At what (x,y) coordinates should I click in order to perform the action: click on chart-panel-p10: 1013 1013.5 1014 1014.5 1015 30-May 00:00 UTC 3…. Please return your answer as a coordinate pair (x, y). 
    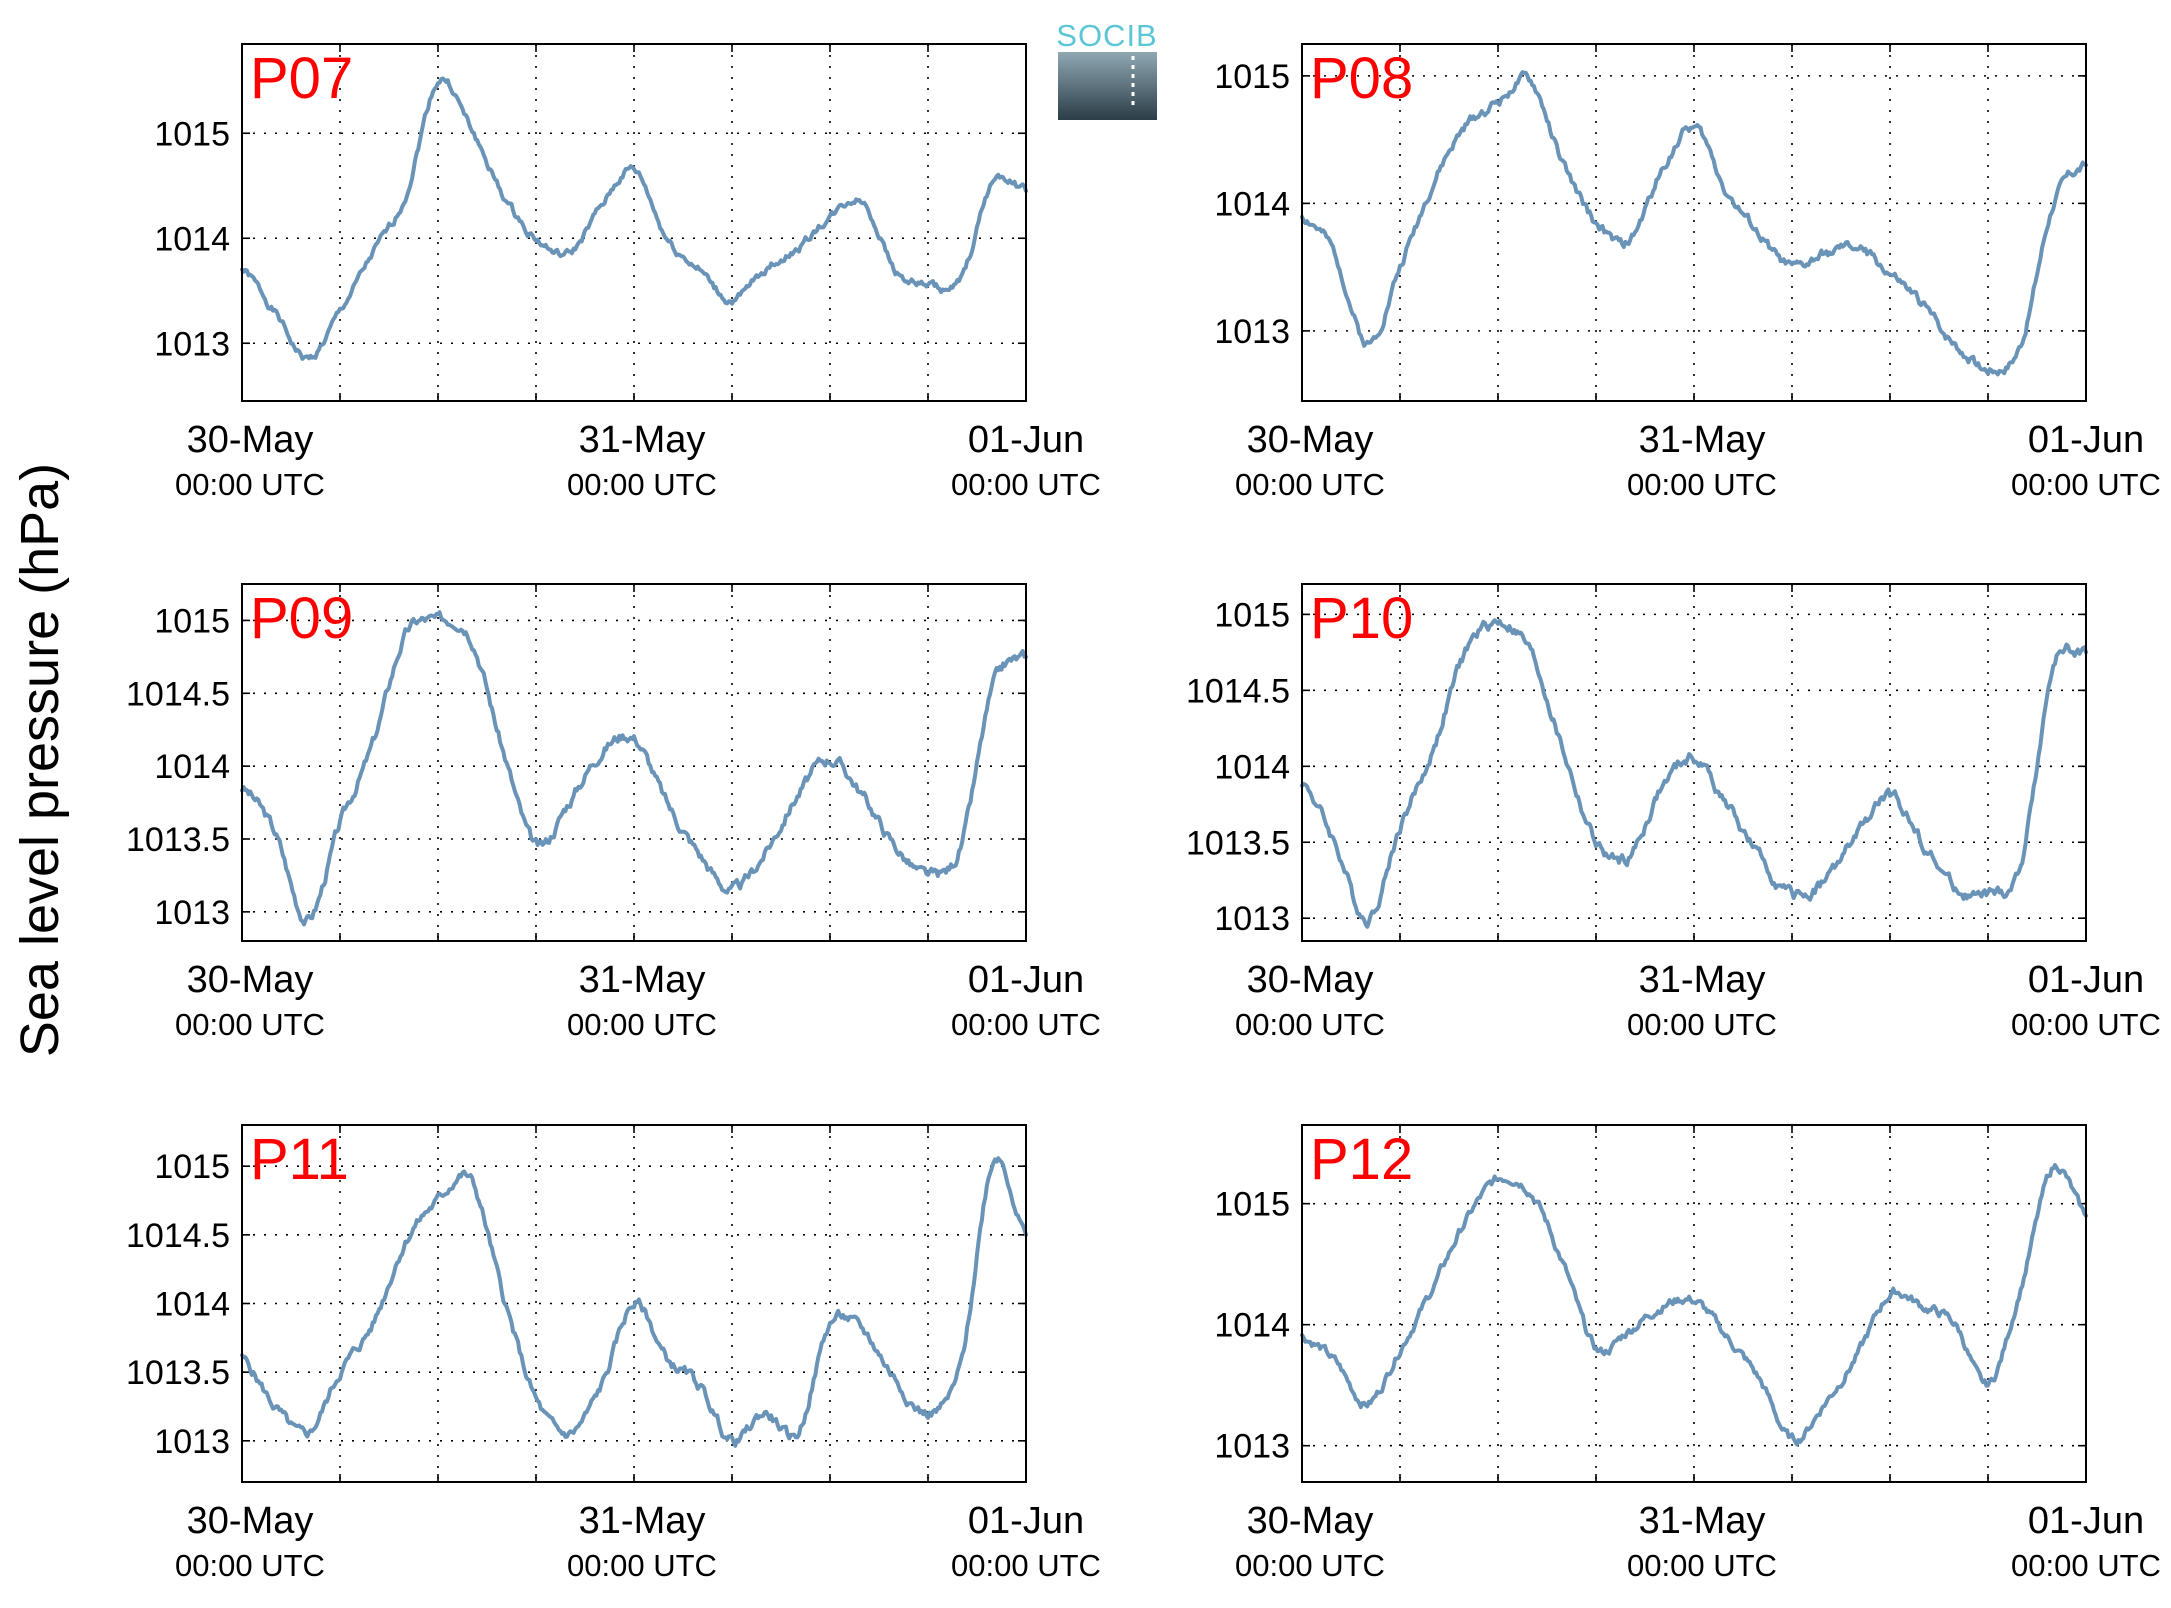
    Looking at the image, I should click on (1673, 812).